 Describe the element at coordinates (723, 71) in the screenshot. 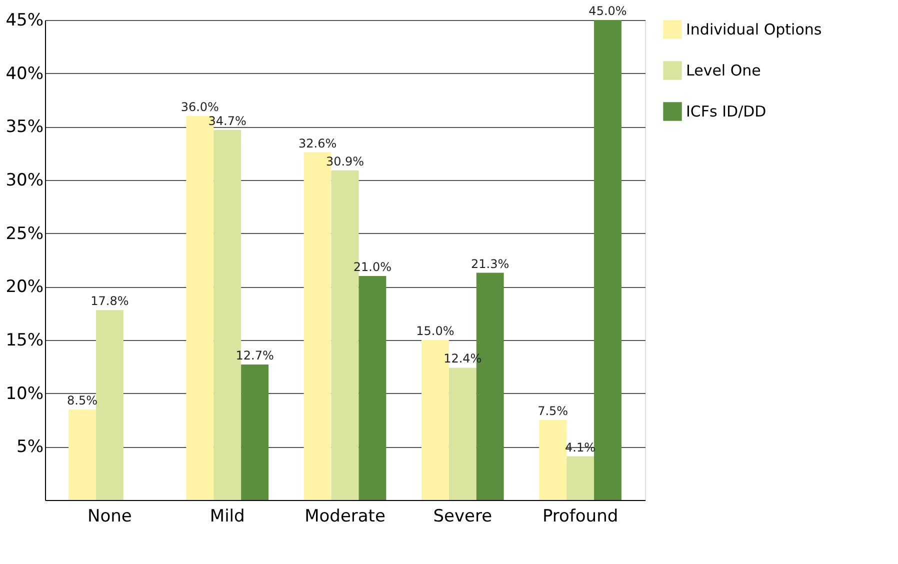

I see `legend-label: Level One` at that location.